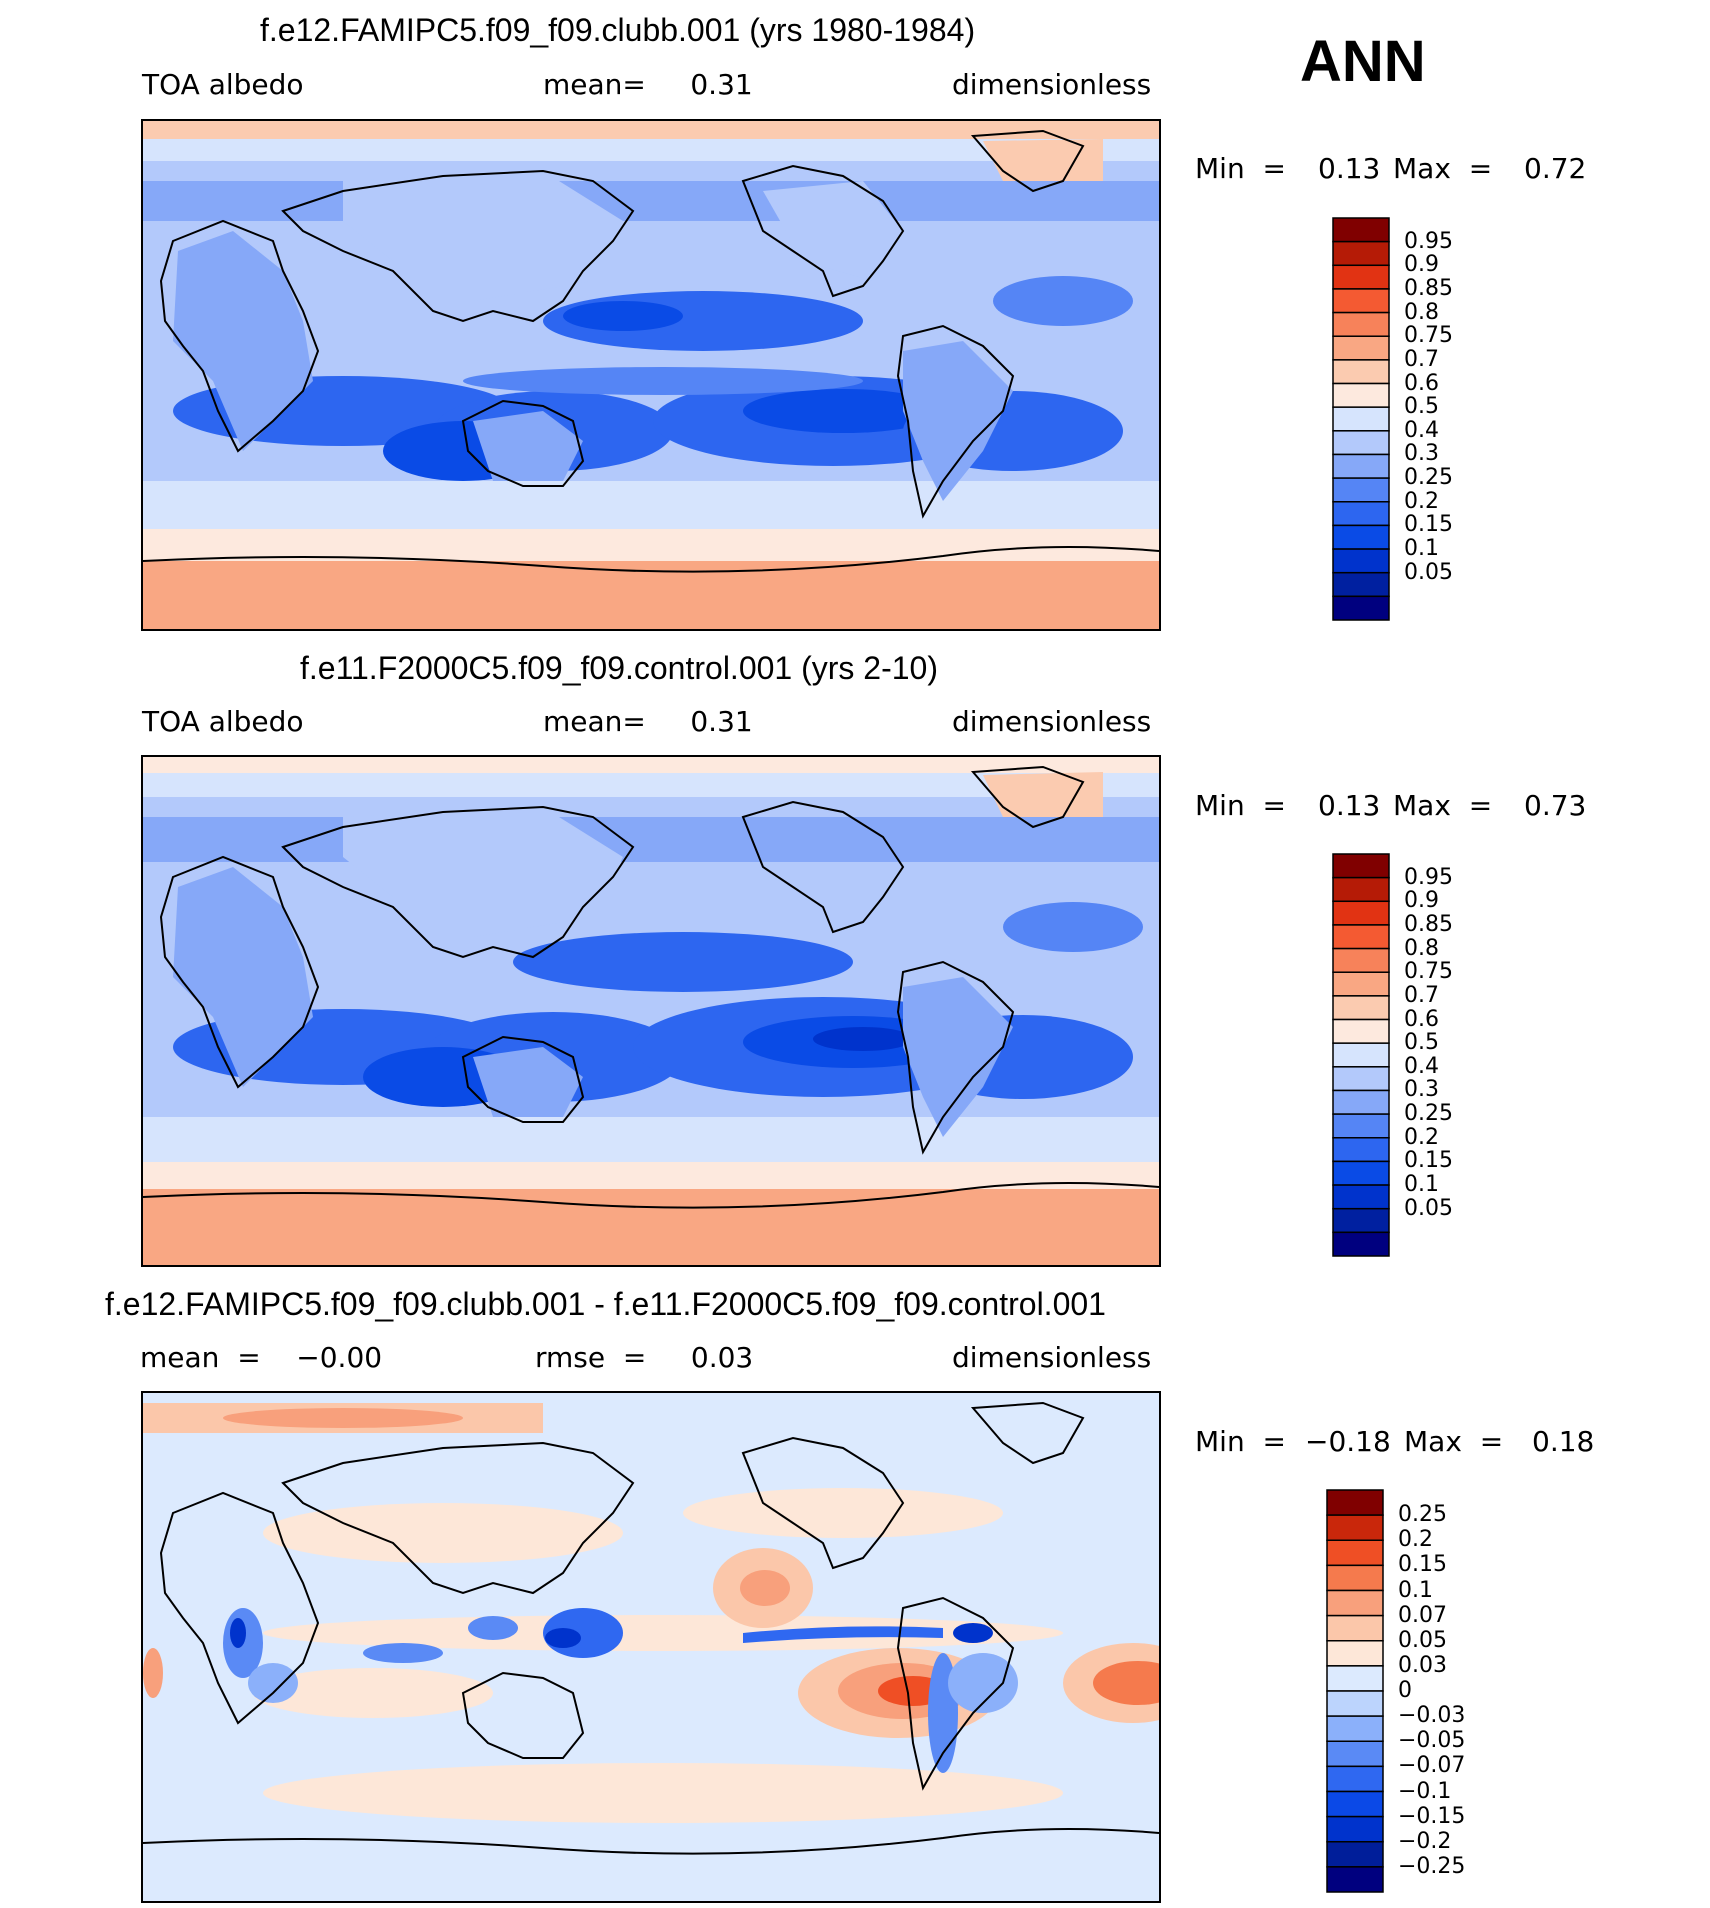 The width and height of the screenshot is (1710, 1908). Describe the element at coordinates (1425, 1791) in the screenshot. I see `colorbar-tick-label: −0.1` at that location.